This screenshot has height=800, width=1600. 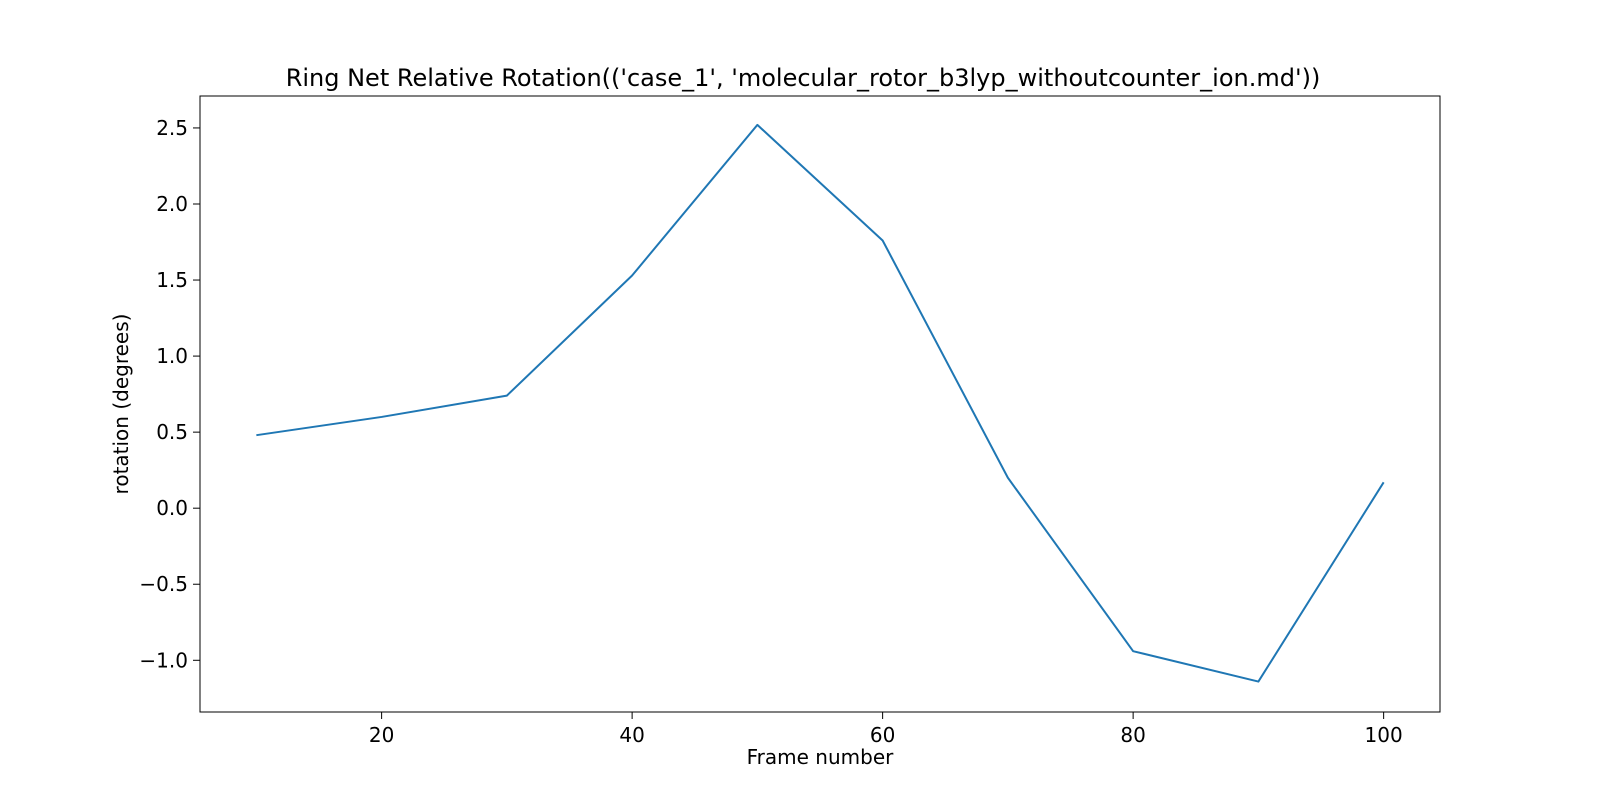 What do you see at coordinates (381, 735) in the screenshot?
I see `x-tick-label: 20` at bounding box center [381, 735].